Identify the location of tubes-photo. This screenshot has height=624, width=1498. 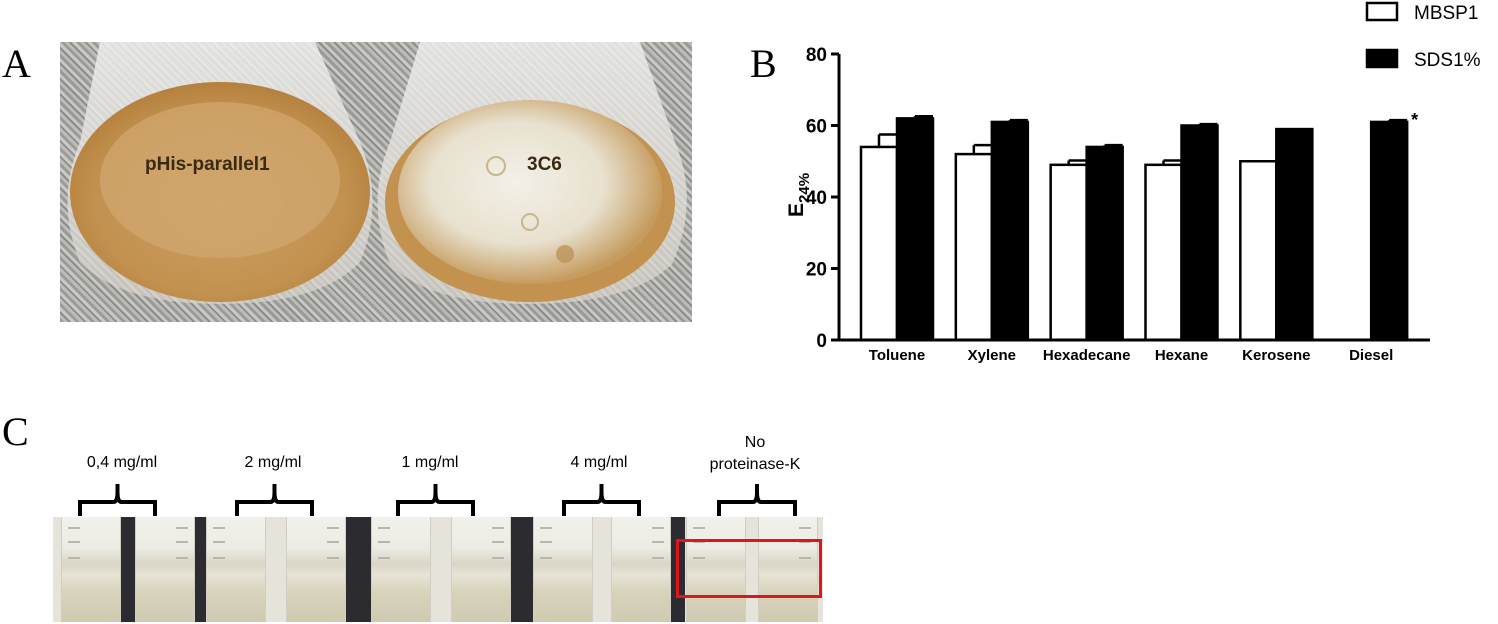
(438, 569).